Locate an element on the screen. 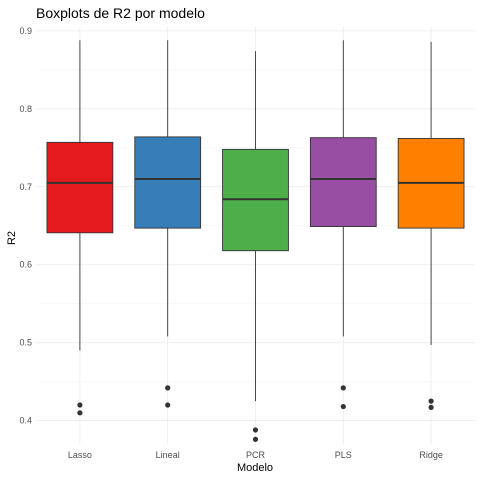 Image resolution: width=480 pixels, height=480 pixels. x-tick-label: Lineal is located at coordinates (168, 455).